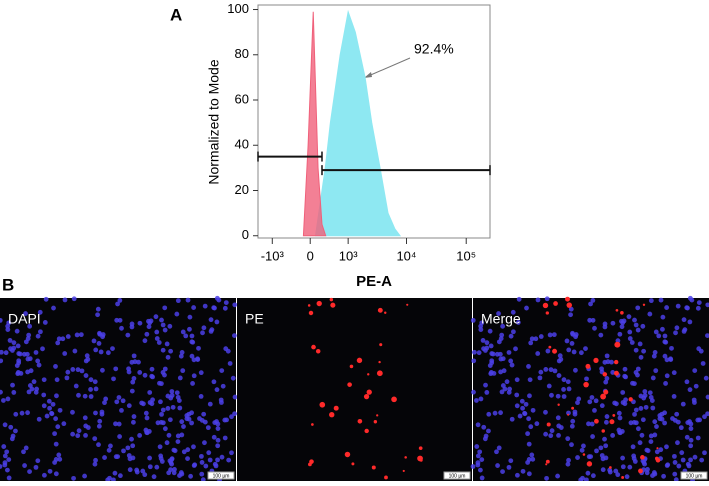  What do you see at coordinates (354, 389) in the screenshot?
I see `micrograph` at bounding box center [354, 389].